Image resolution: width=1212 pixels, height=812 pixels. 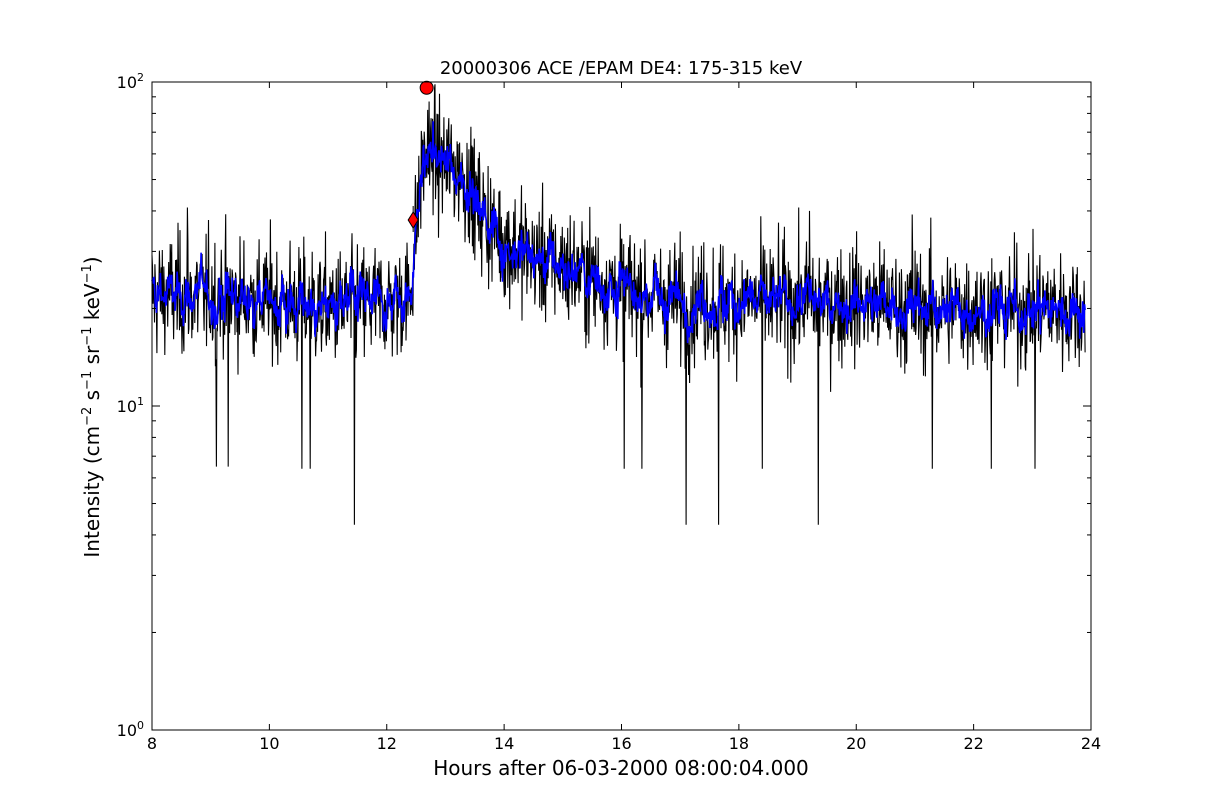 I want to click on x-tick-label: 18, so click(x=739, y=743).